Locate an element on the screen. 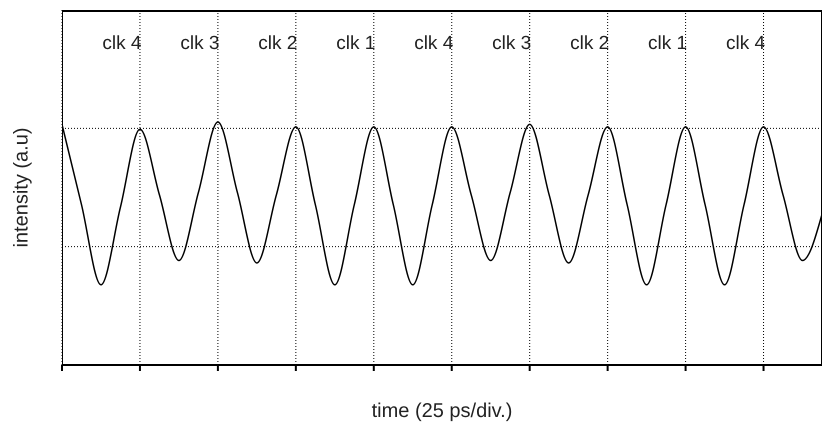  x-axis-title: time (25 ps/div.) is located at coordinates (442, 411).